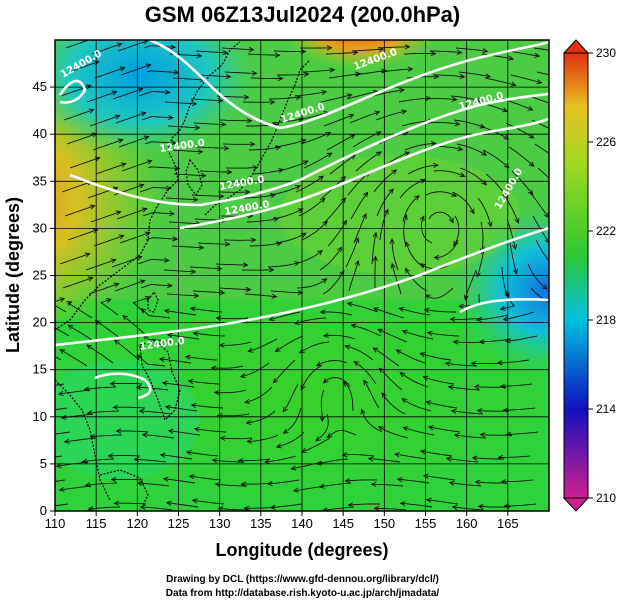 This screenshot has height=605, width=619. Describe the element at coordinates (40, 227) in the screenshot. I see `y-tick-label: 30` at that location.